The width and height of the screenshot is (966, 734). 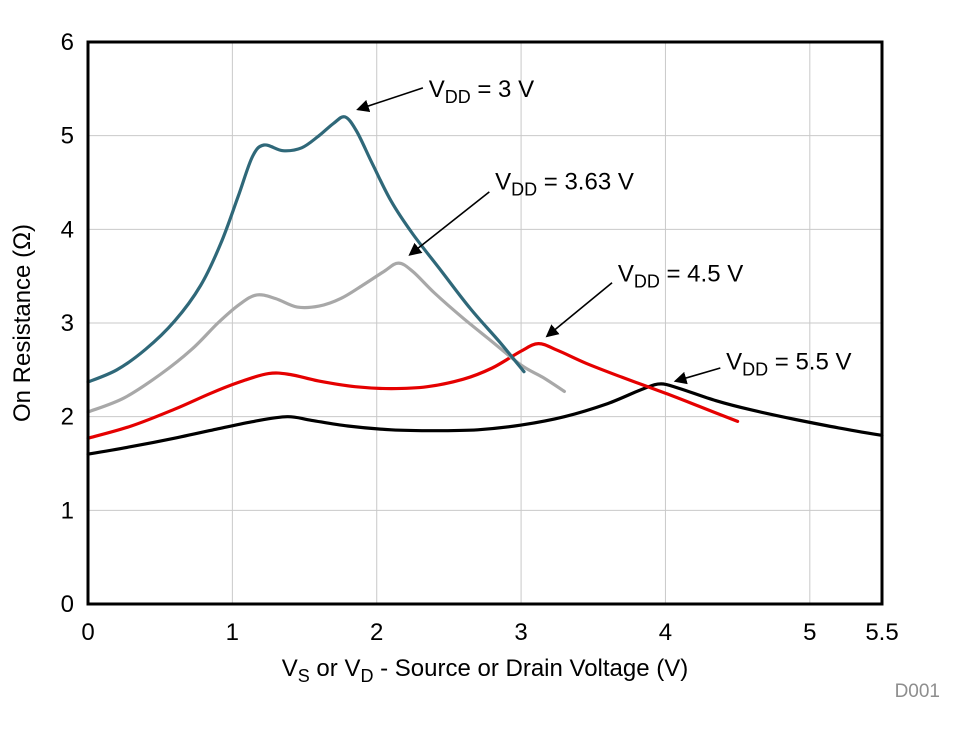 What do you see at coordinates (665, 632) in the screenshot?
I see `x-tick-label: 4` at bounding box center [665, 632].